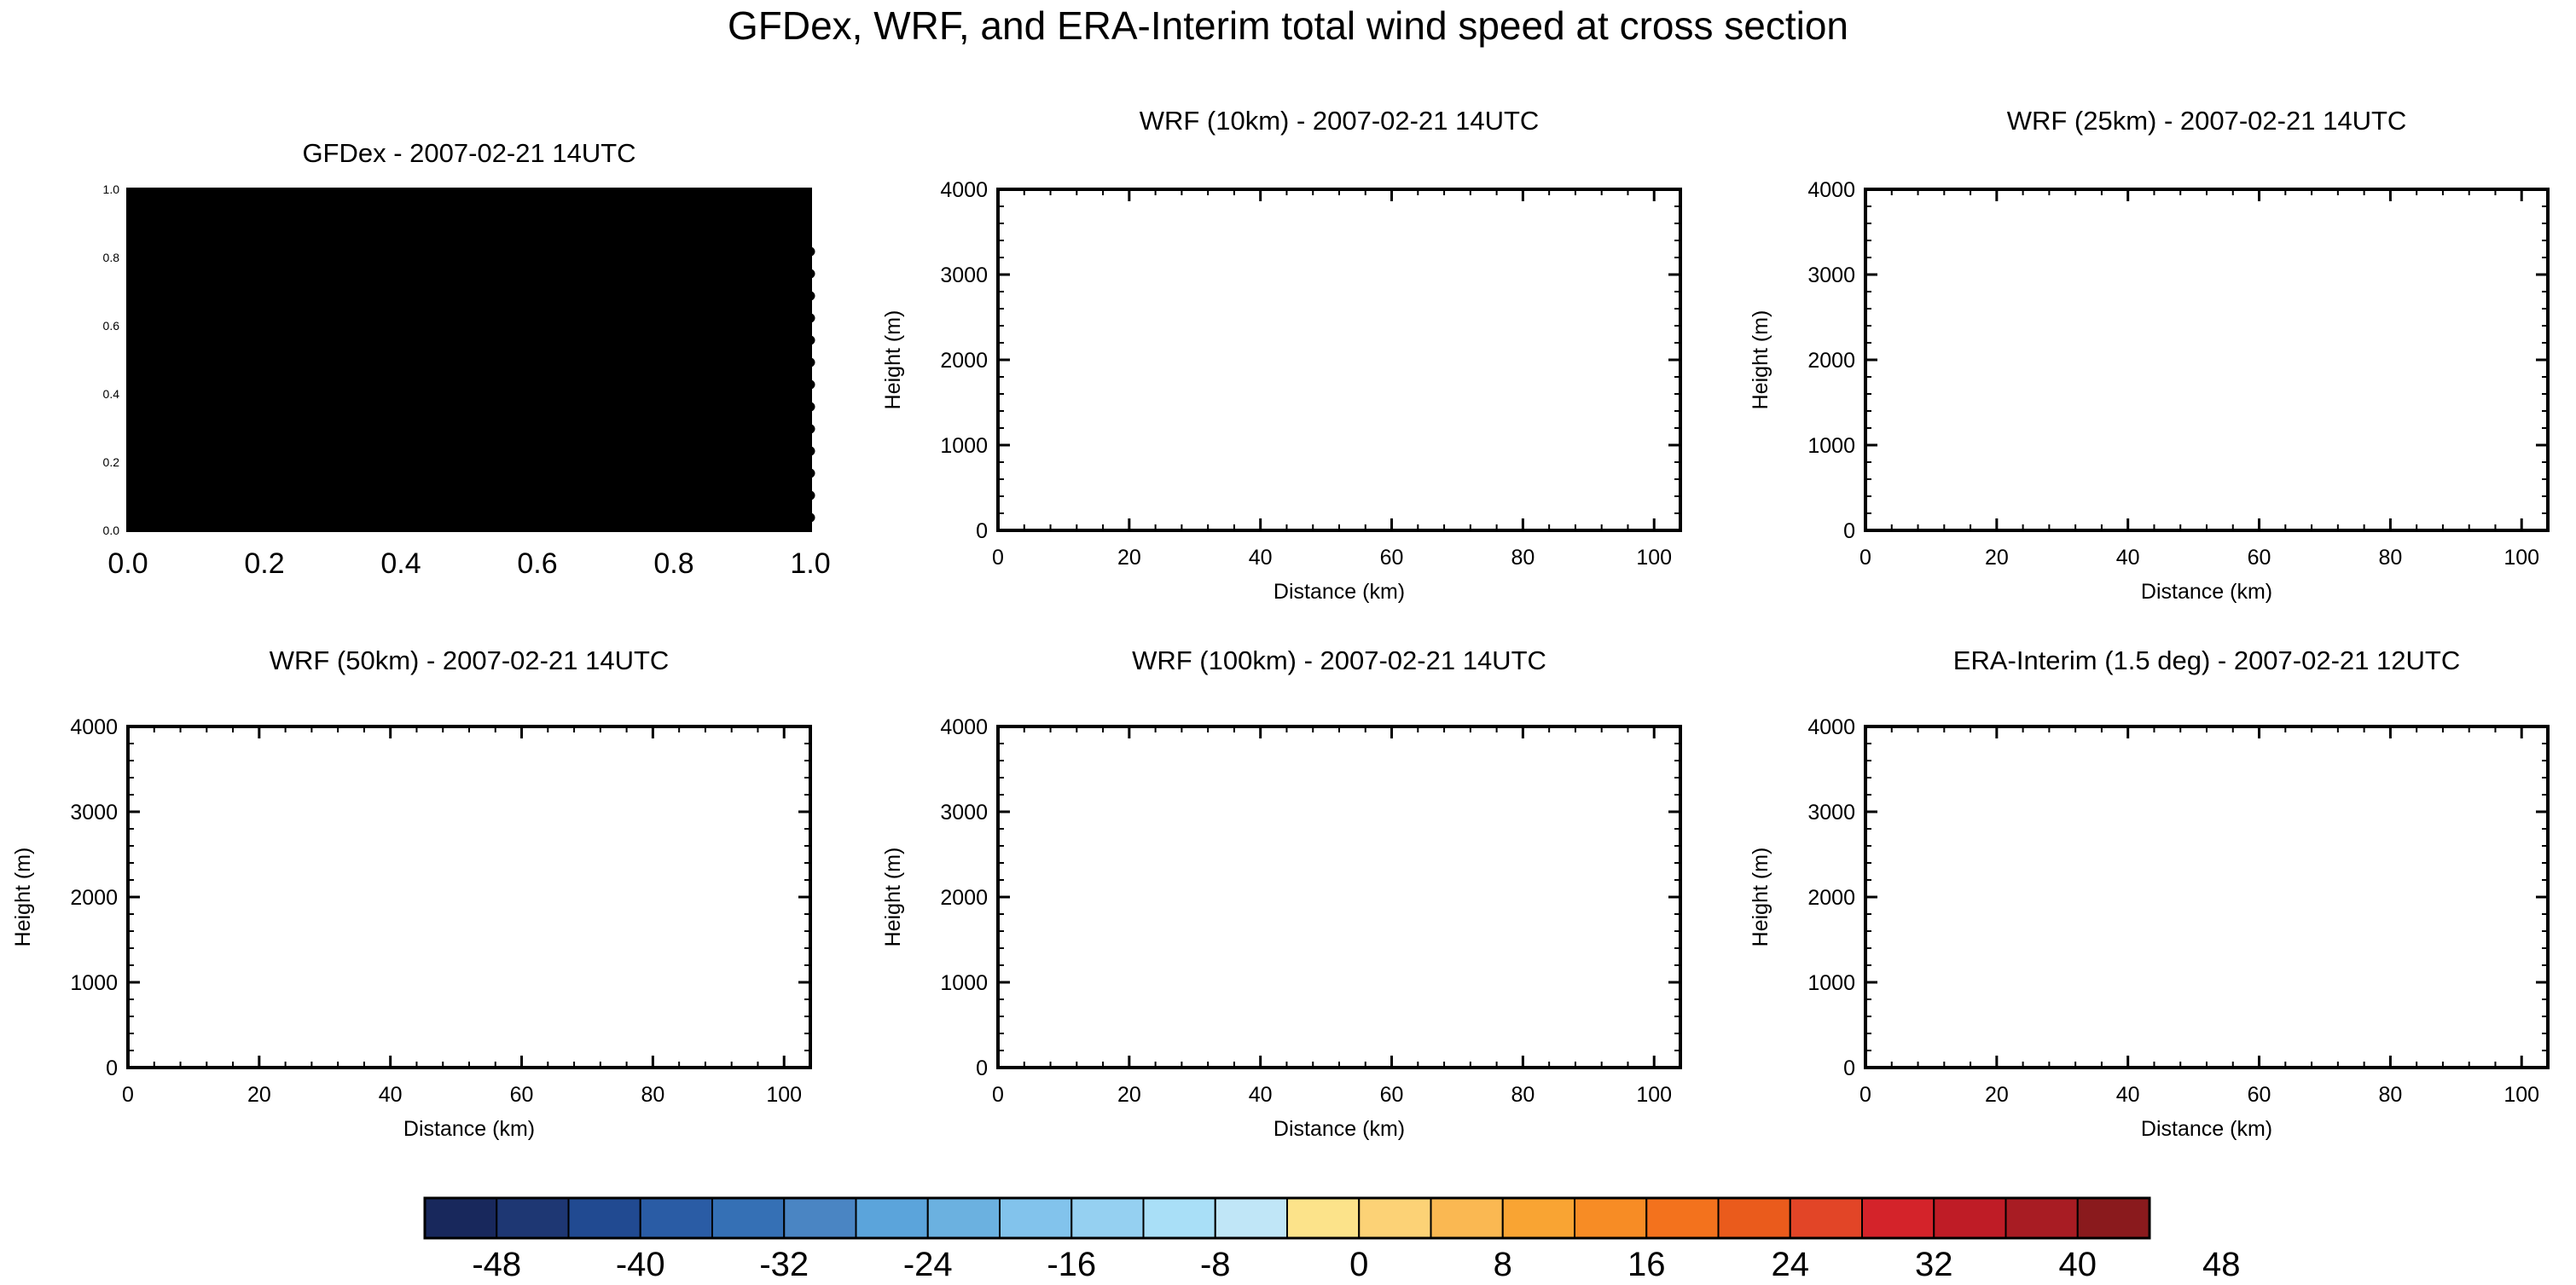 Image resolution: width=2576 pixels, height=1285 pixels. I want to click on y-tick-label: 0.4, so click(111, 394).